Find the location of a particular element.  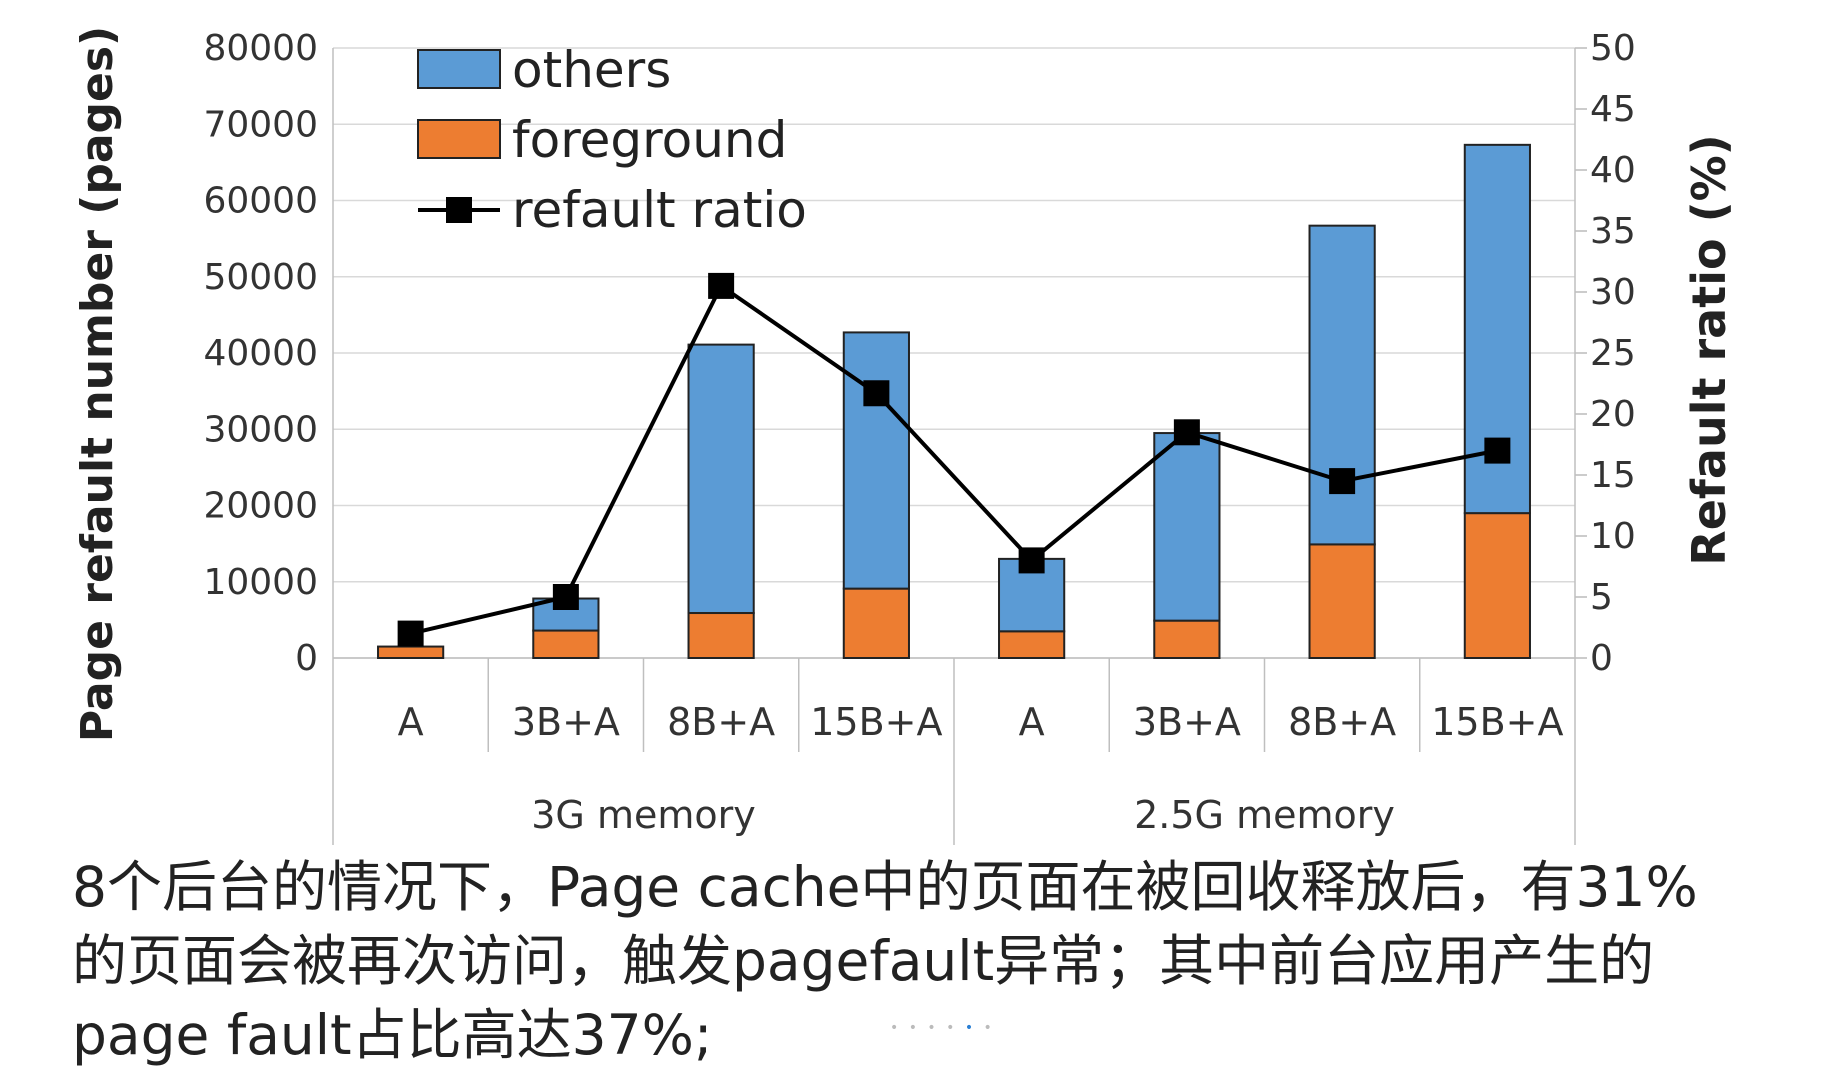

legend-swatch-marker is located at coordinates (459, 210).